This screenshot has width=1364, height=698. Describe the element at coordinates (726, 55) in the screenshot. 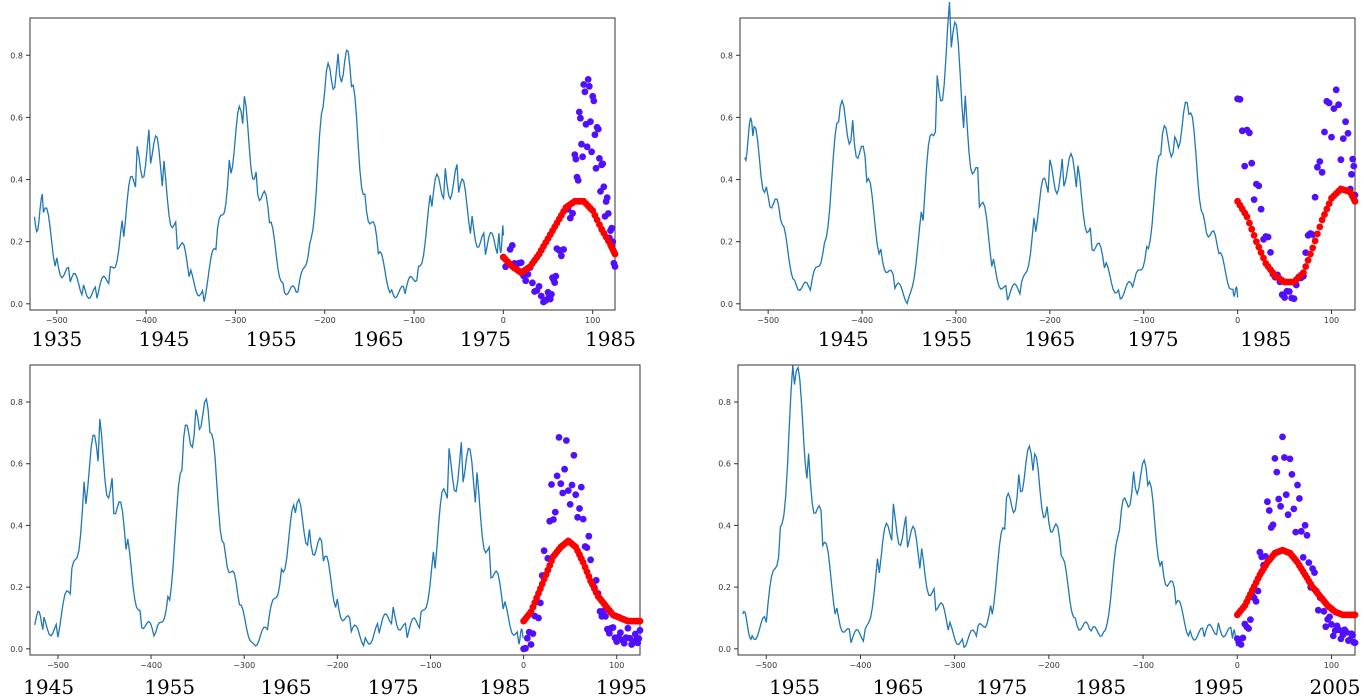

I see `y-tick-label: 0.8` at that location.